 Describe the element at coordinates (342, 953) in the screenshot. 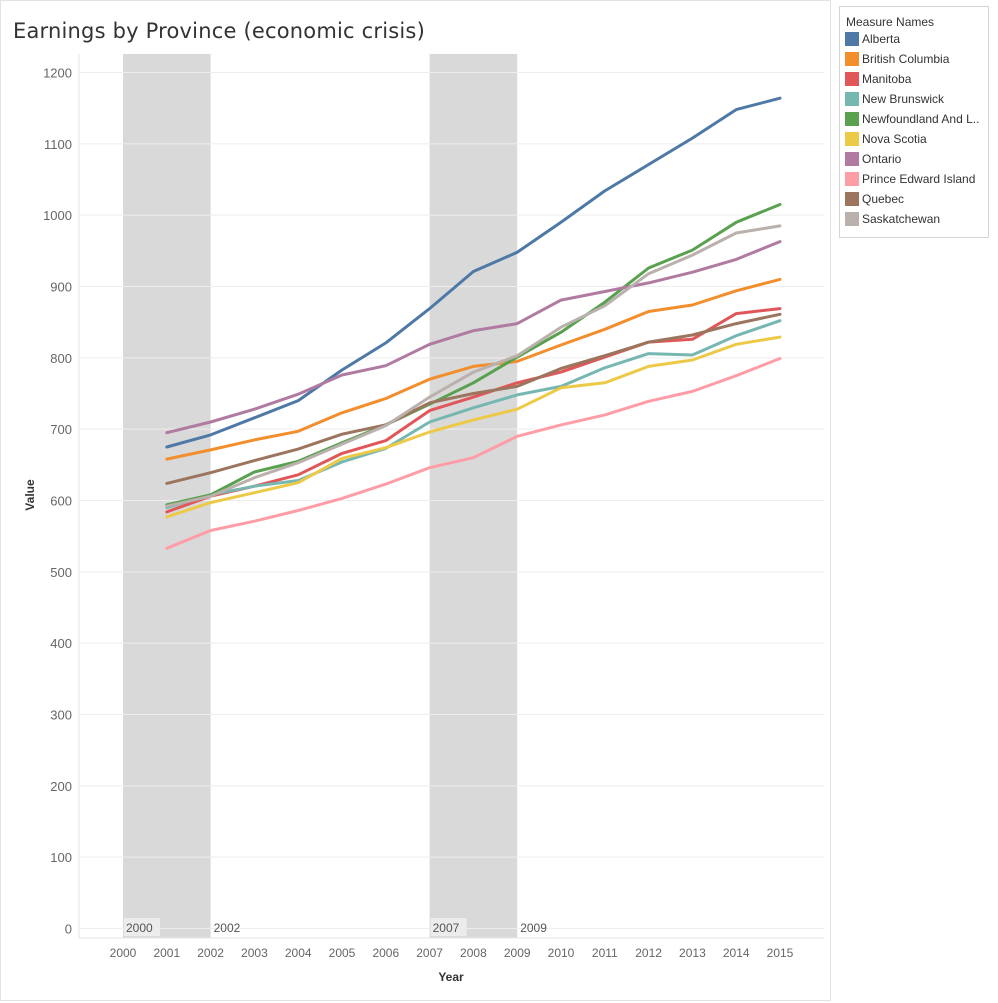

I see `x-tick-label: 2005` at that location.